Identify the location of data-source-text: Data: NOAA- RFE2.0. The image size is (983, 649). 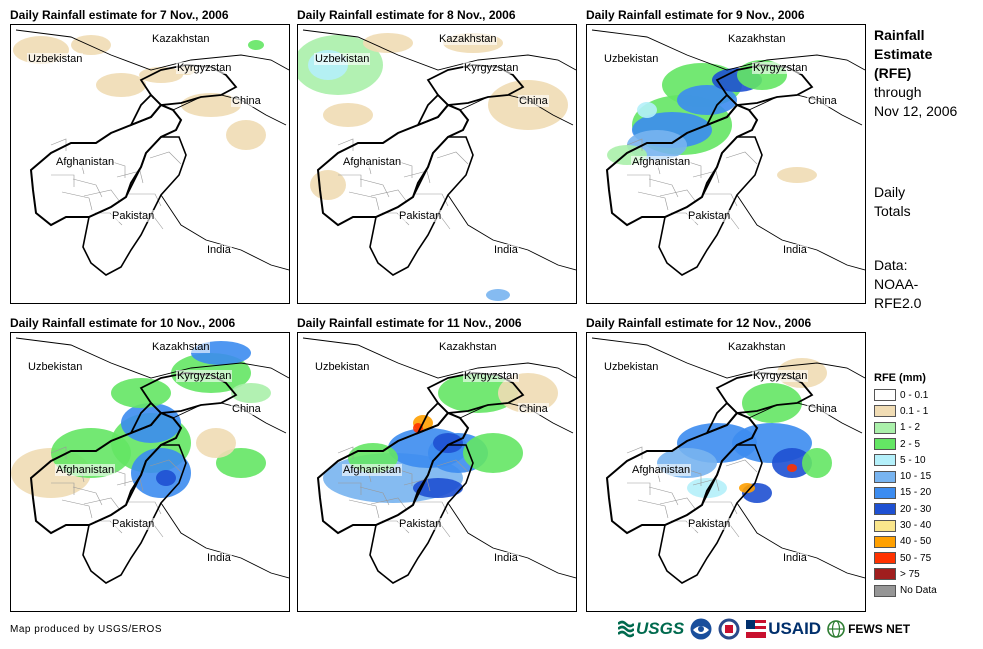
(897, 284).